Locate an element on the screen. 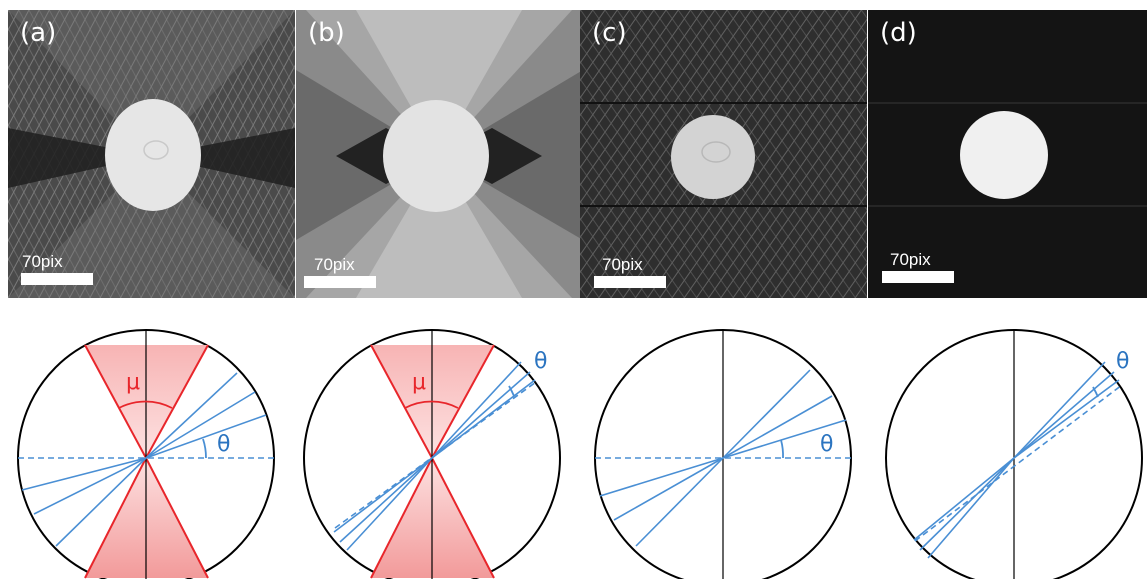 Image resolution: width=1147 pixels, height=579 pixels. diagram-d: θ is located at coordinates (1014, 454).